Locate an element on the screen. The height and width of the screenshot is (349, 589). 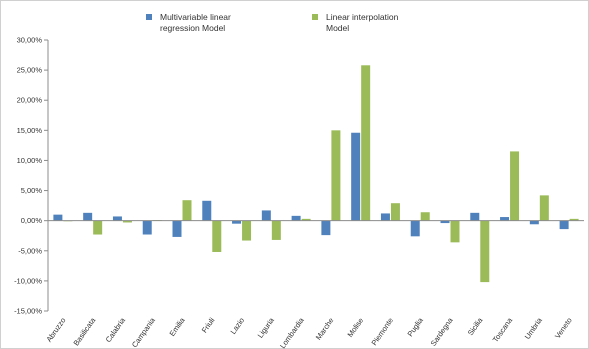
bar-multivariable-lazio is located at coordinates (237, 222).